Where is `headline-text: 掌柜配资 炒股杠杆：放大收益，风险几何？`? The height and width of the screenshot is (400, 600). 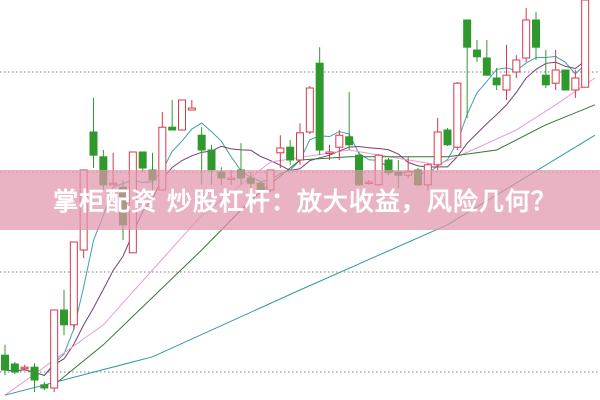 headline-text: 掌柜配资 炒股杠杆：放大收益，风险几何？ is located at coordinates (305, 201).